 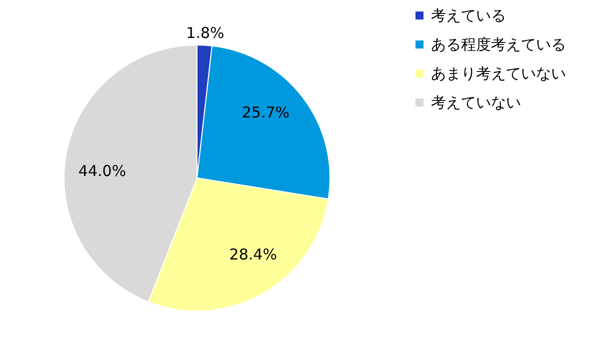 I want to click on data-label: 44.0%, so click(x=102, y=171).